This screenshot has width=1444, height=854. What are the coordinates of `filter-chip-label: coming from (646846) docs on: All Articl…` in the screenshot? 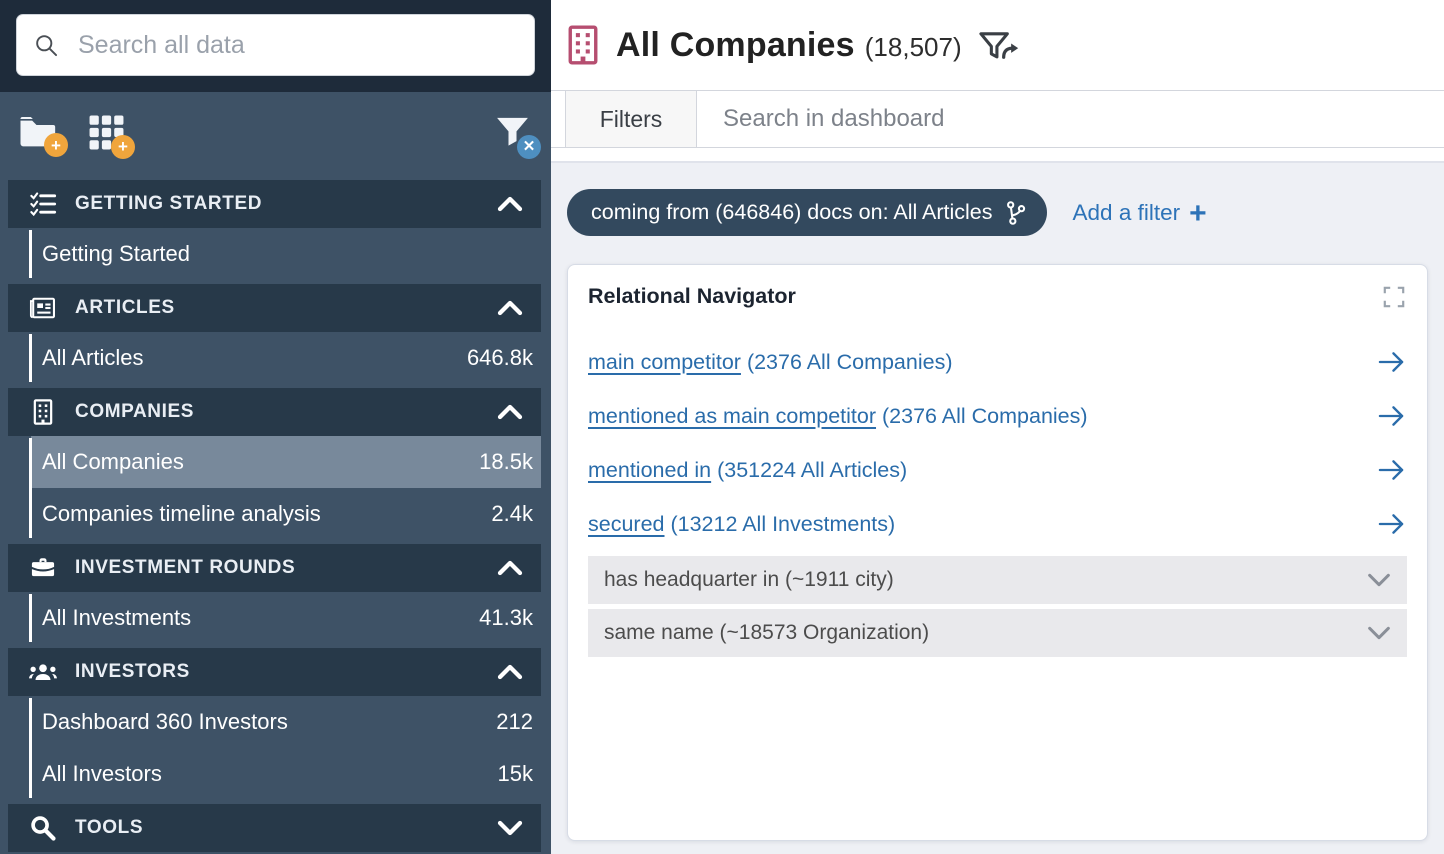 It's located at (792, 212).